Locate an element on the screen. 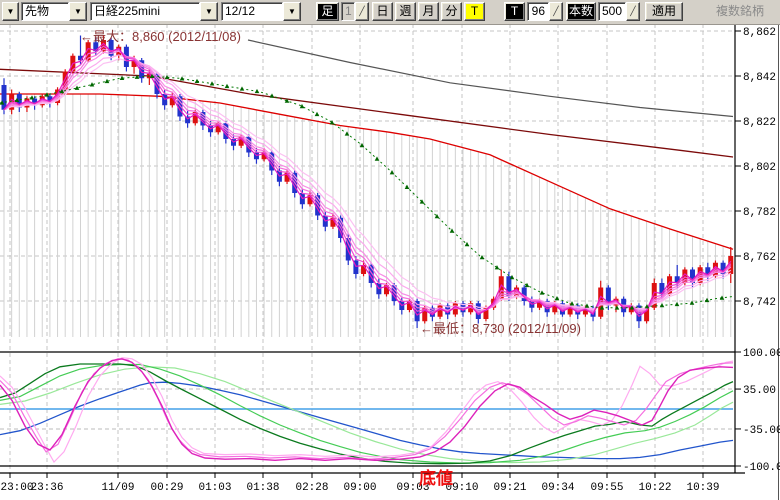  period-week-button: 週 is located at coordinates (405, 11).